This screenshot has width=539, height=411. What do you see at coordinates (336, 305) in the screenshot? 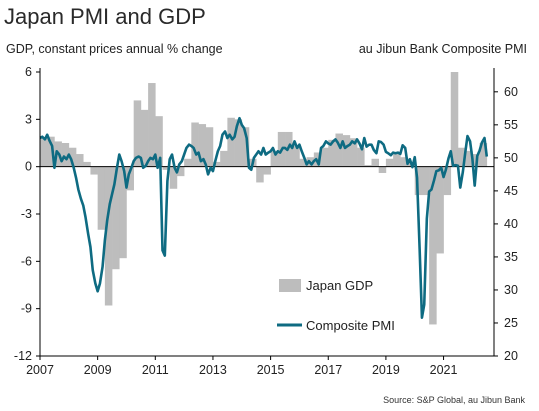
I see `legend: Japan GDP Composite PMI` at bounding box center [336, 305].